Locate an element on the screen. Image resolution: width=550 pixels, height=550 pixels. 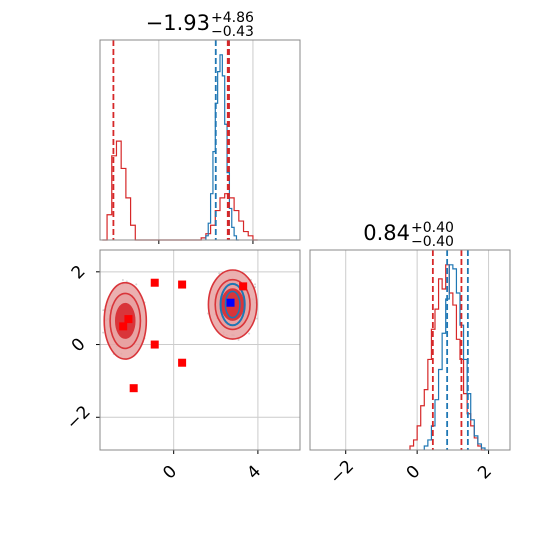
panel-1-title-minus: −0.43 is located at coordinates (232, 32).